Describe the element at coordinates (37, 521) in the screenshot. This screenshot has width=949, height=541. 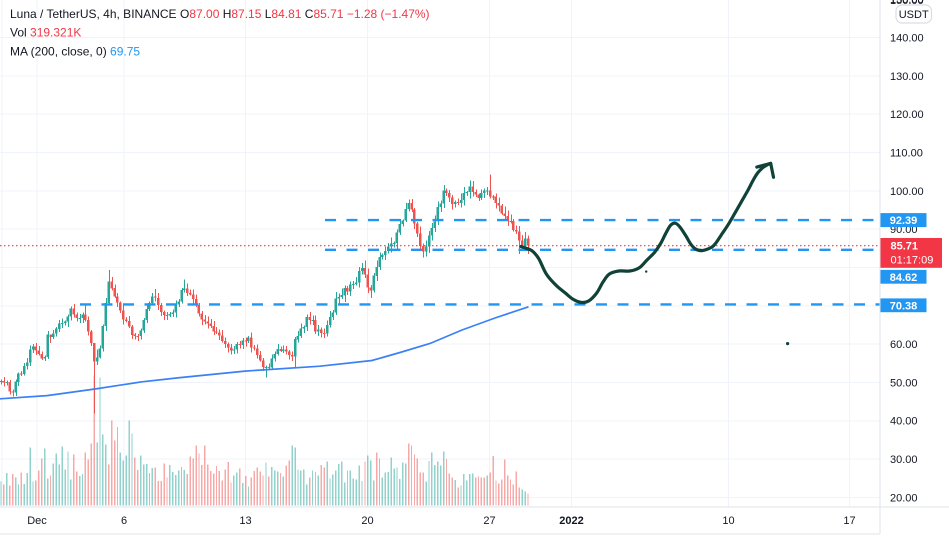
I see `svg-text: Dec` at that location.